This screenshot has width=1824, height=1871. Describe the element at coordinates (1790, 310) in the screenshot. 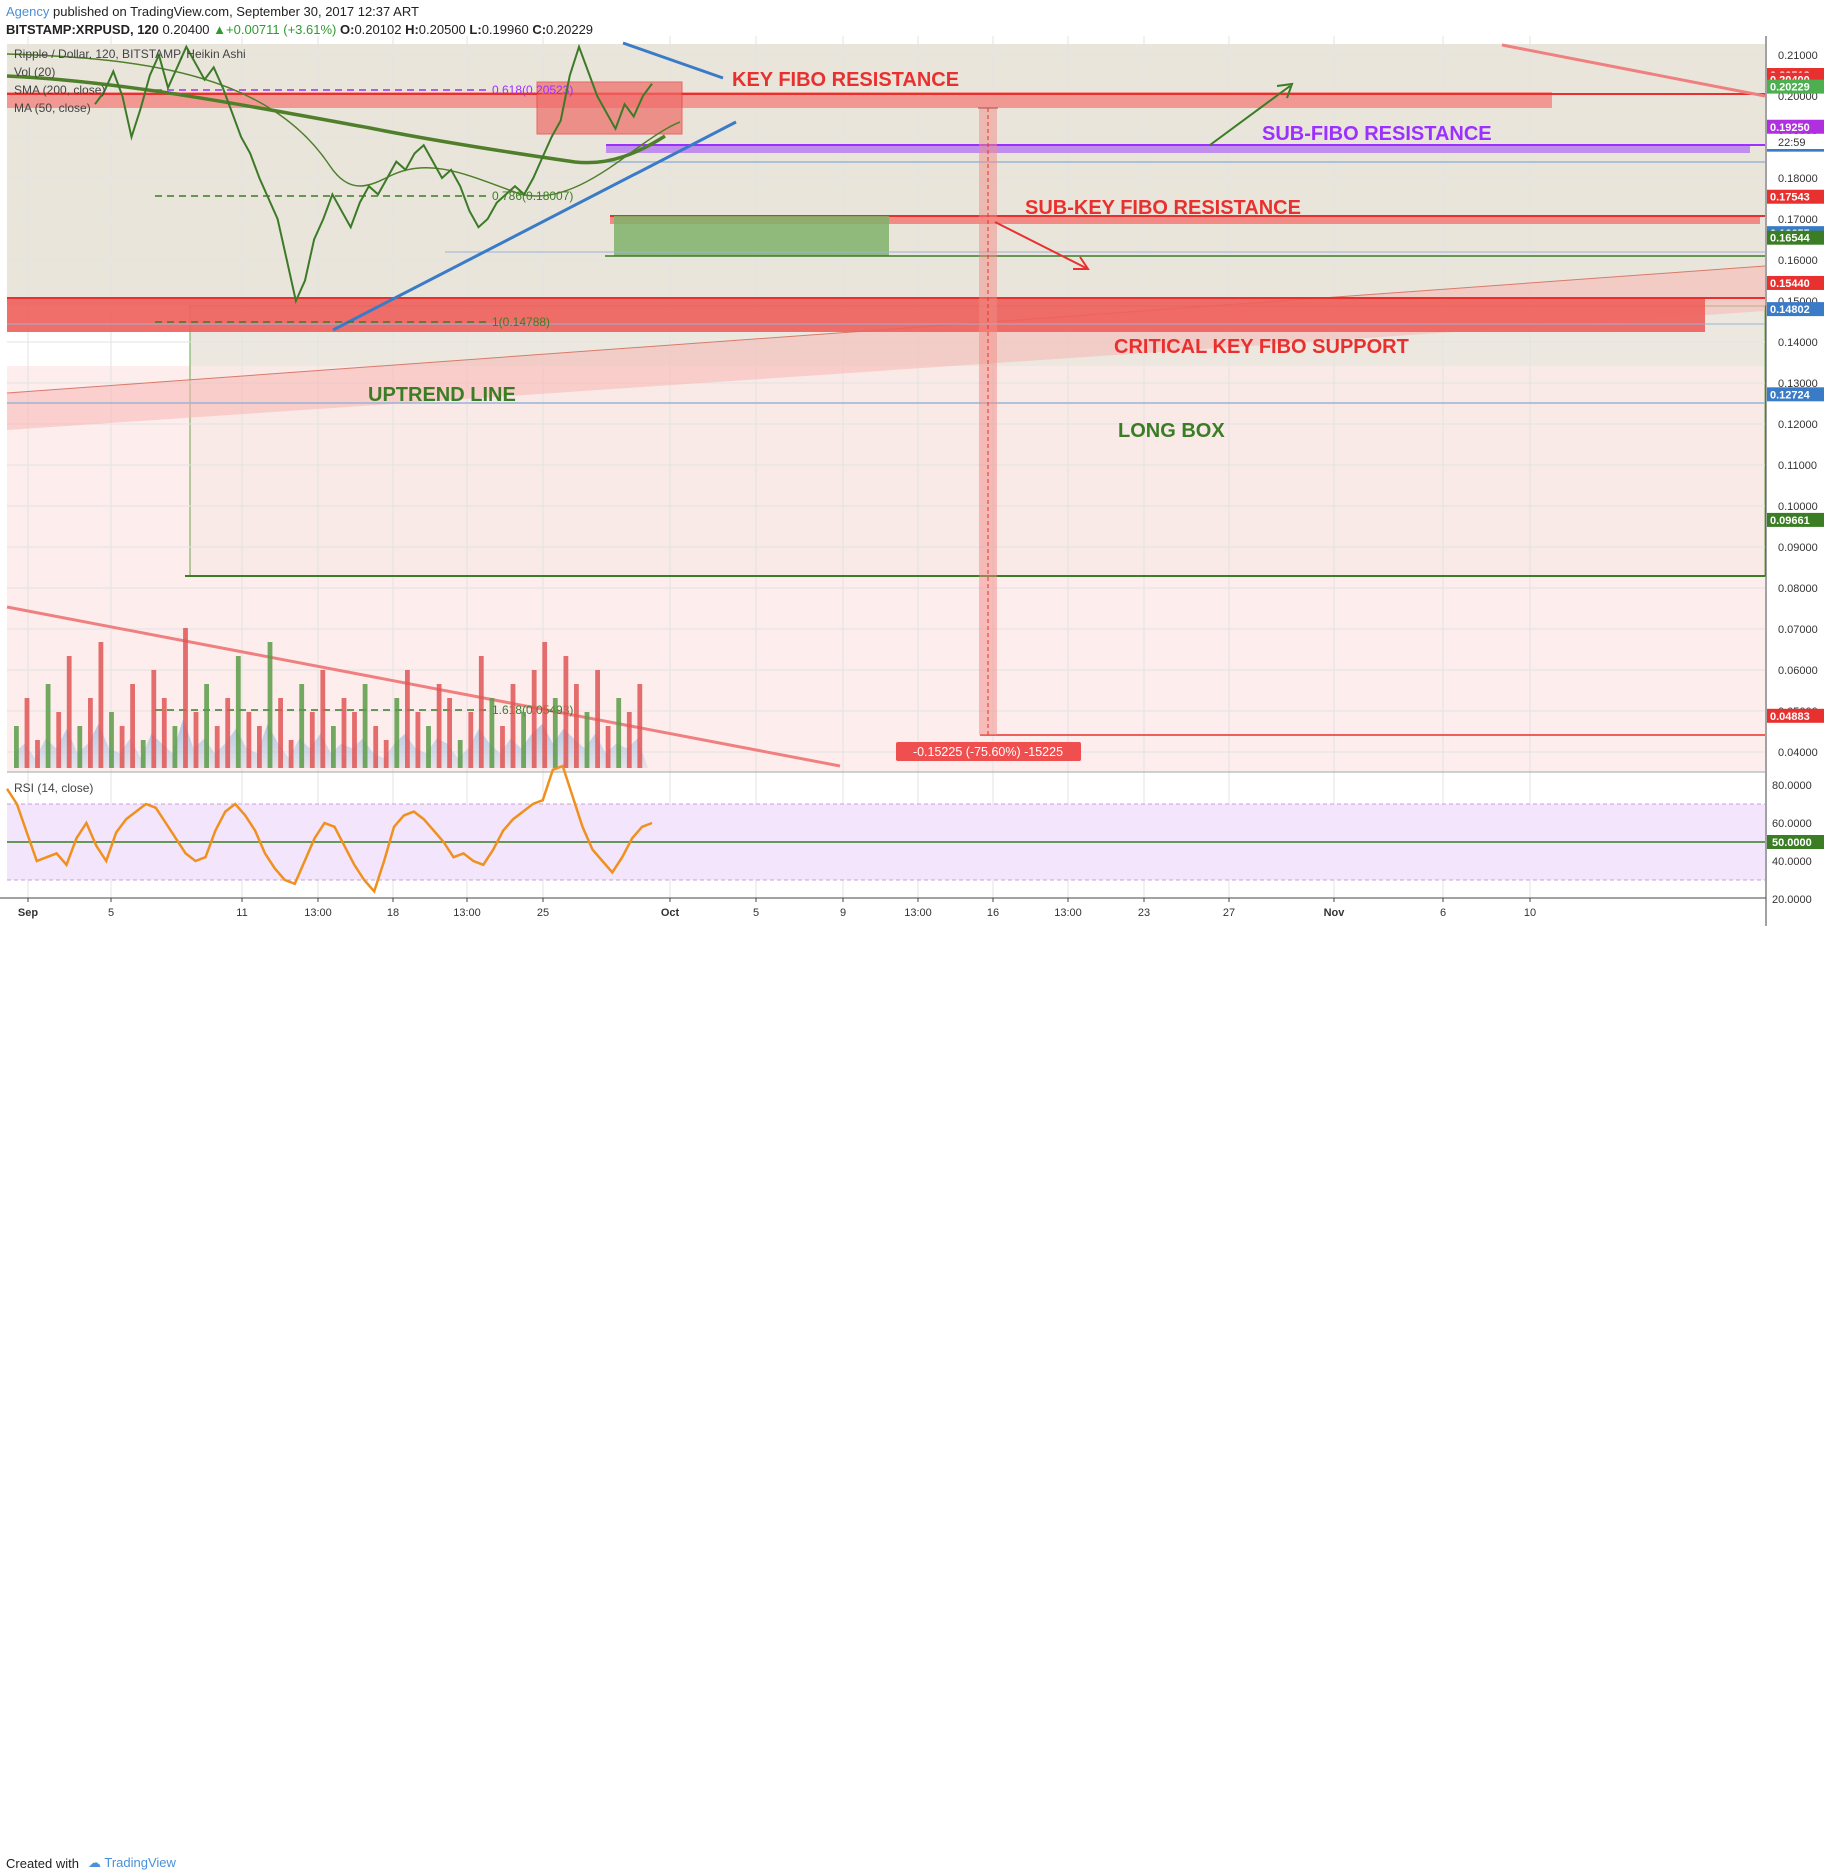

I see `price-tag-9: 0.14802` at that location.